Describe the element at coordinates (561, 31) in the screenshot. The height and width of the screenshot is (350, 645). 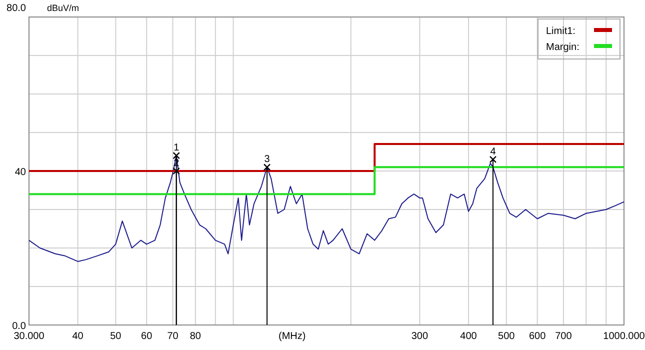
I see `legend-label: Limit1:` at that location.